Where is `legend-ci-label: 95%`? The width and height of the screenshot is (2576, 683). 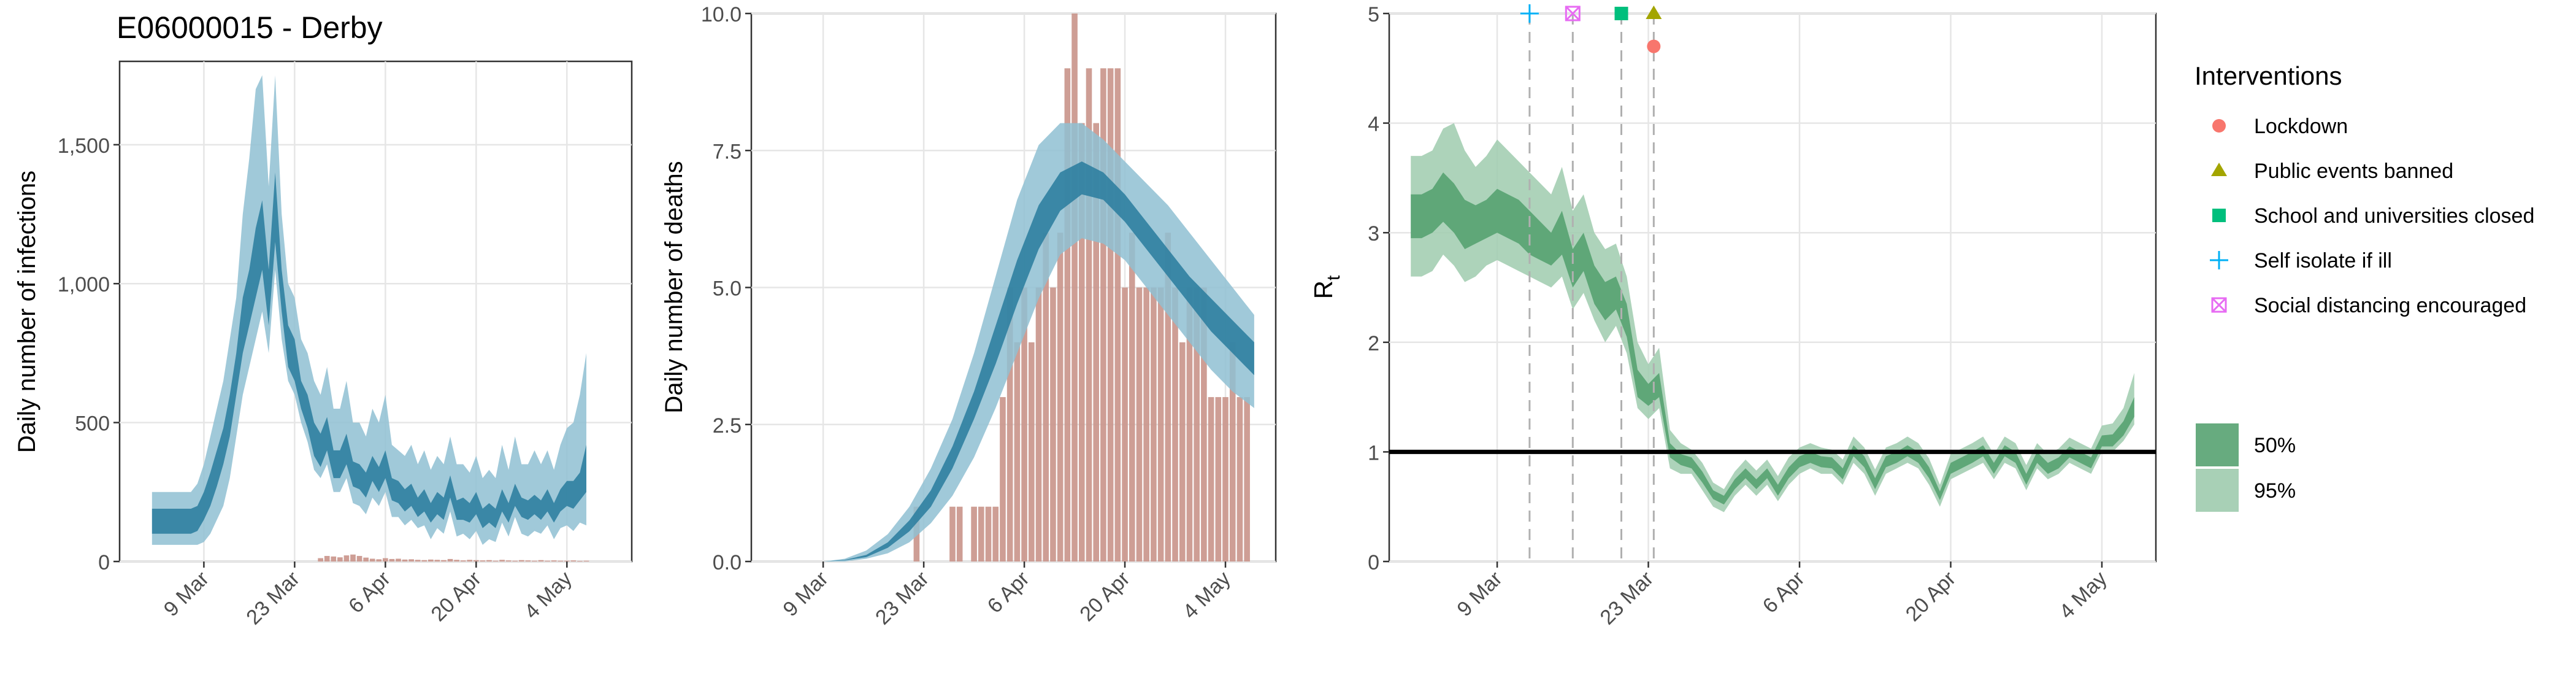
legend-ci-label: 95% is located at coordinates (2275, 491).